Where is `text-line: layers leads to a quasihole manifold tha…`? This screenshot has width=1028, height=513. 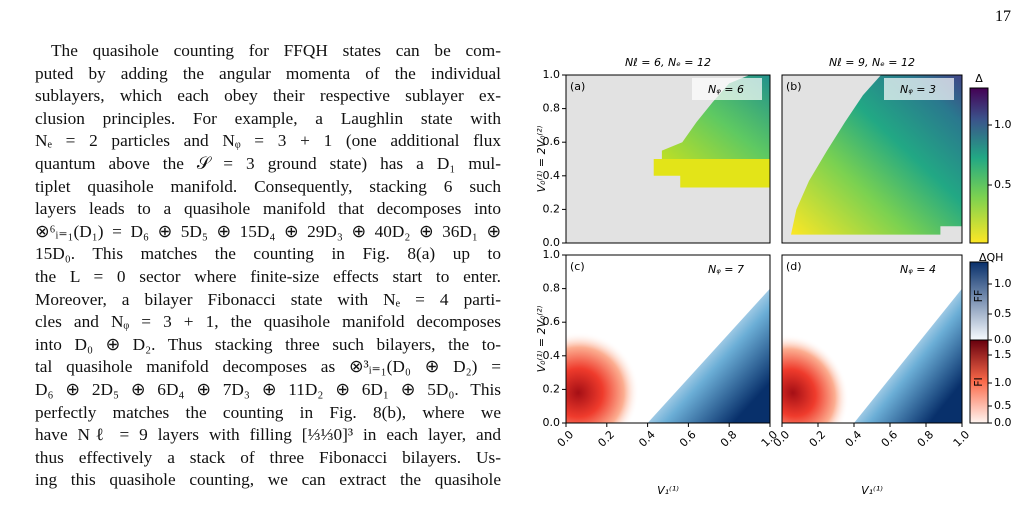 text-line: layers leads to a quasihole manifold tha… is located at coordinates (268, 209).